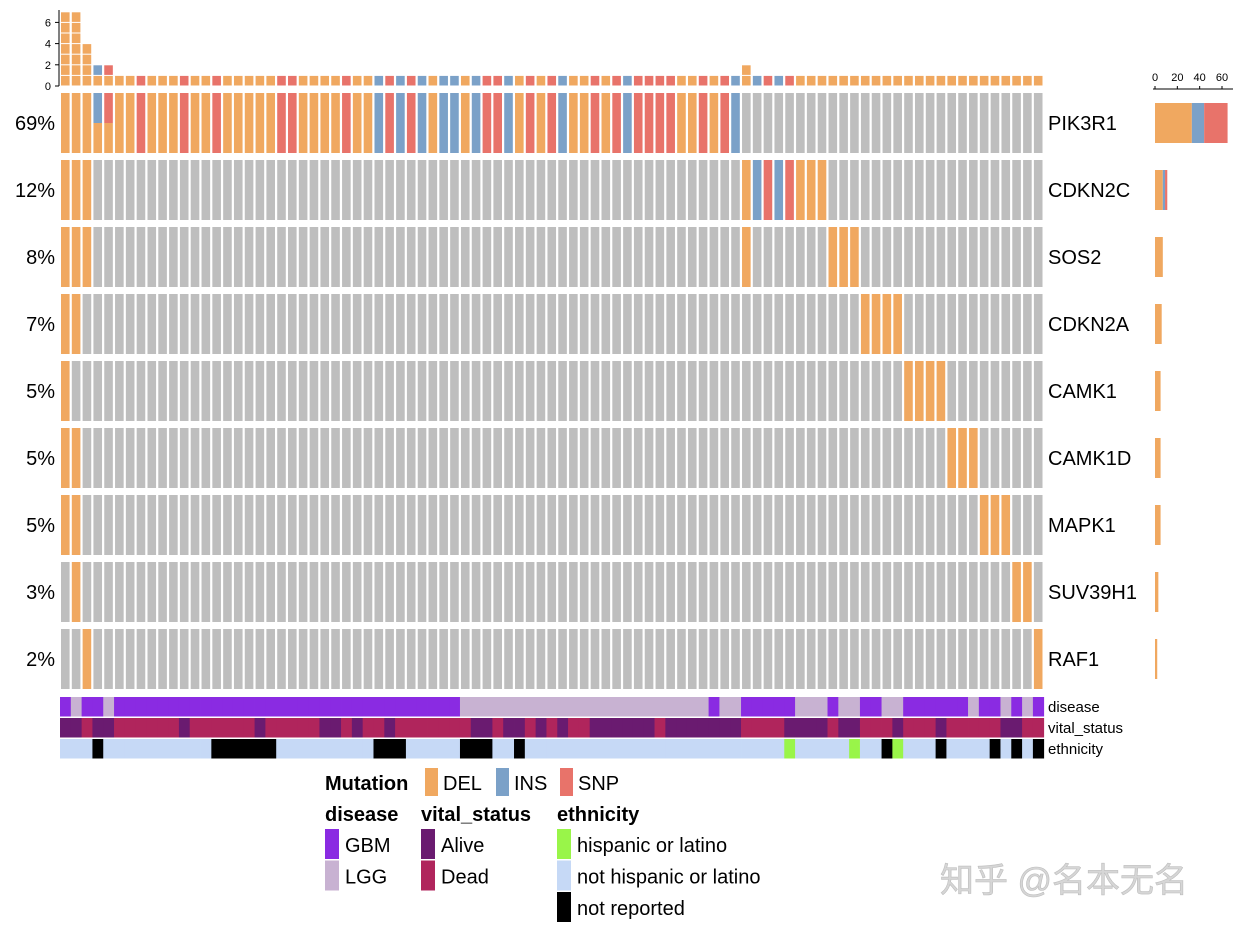 This screenshot has width=1240, height=930. I want to click on top-y-tick-label: 4, so click(48, 45).